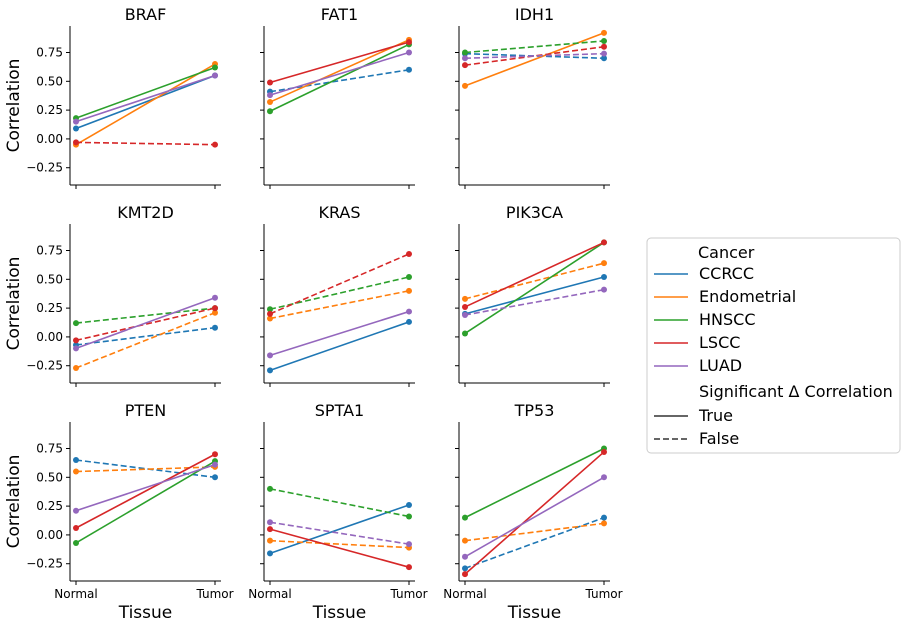  I want to click on y-tick-label: −0.25, so click(44, 564).